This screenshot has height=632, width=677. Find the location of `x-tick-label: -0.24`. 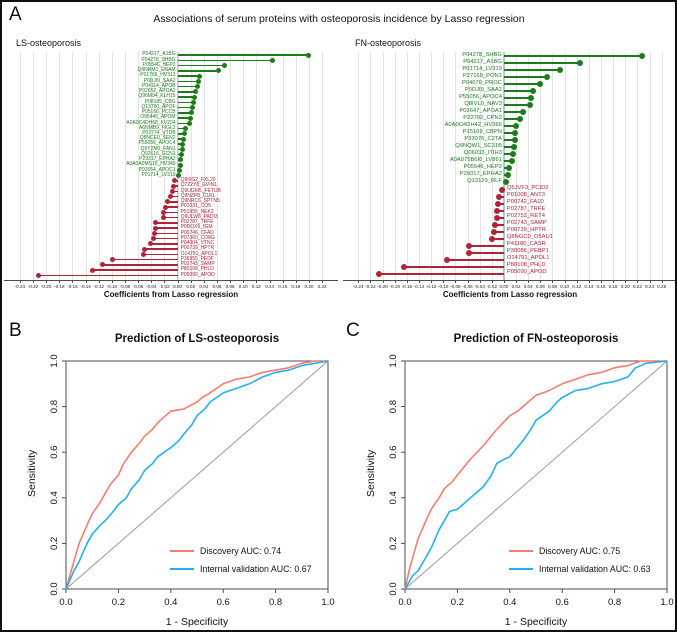

x-tick-label: -0.24 is located at coordinates (20, 286).